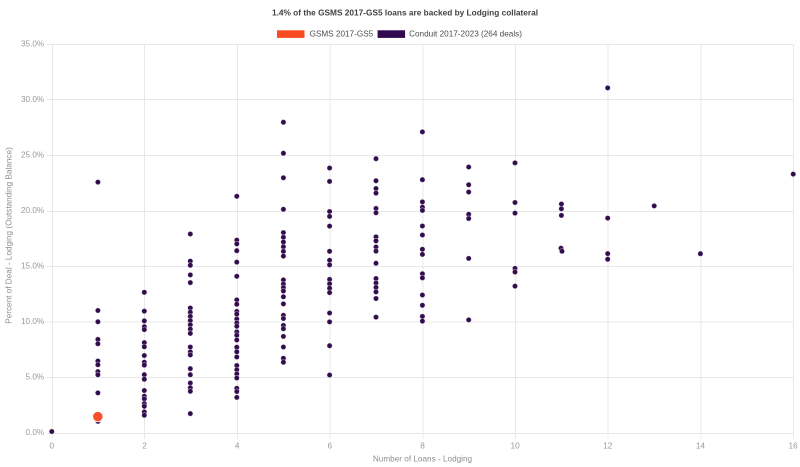 The height and width of the screenshot is (467, 800). I want to click on svg-text: 0.0%, so click(35, 432).